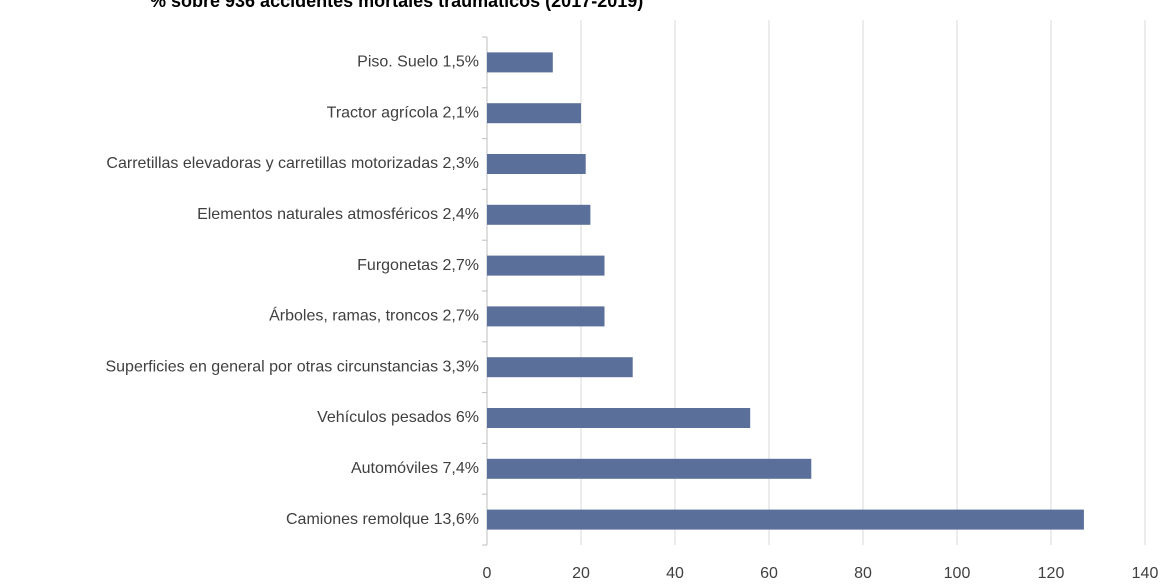  Describe the element at coordinates (415, 468) in the screenshot. I see `y-tick-label: Automóviles 7,4%` at that location.